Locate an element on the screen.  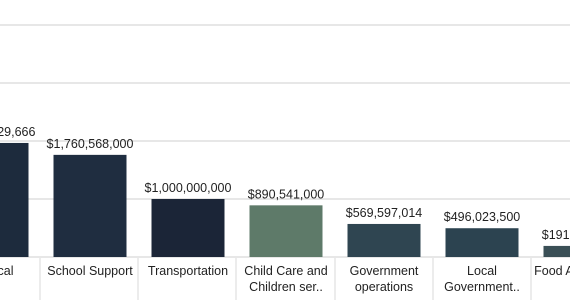
value-label: $569,597,014 is located at coordinates (384, 213).